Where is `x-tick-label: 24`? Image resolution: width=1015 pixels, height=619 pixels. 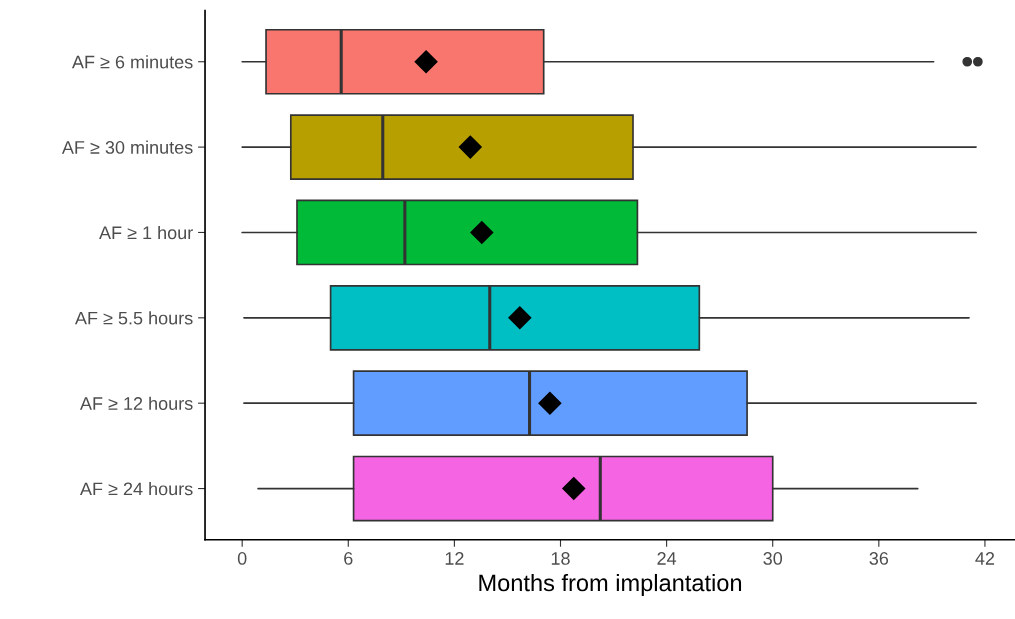
x-tick-label: 24 is located at coordinates (667, 558).